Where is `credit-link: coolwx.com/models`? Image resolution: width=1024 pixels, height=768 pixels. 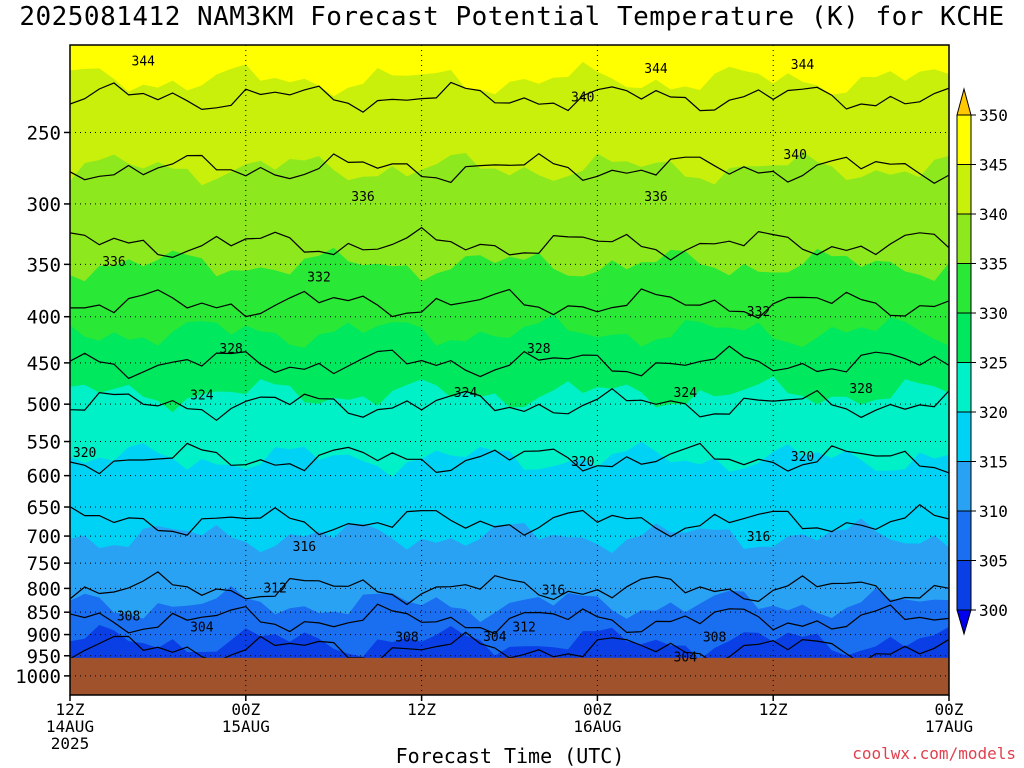 credit-link: coolwx.com/models is located at coordinates (934, 753).